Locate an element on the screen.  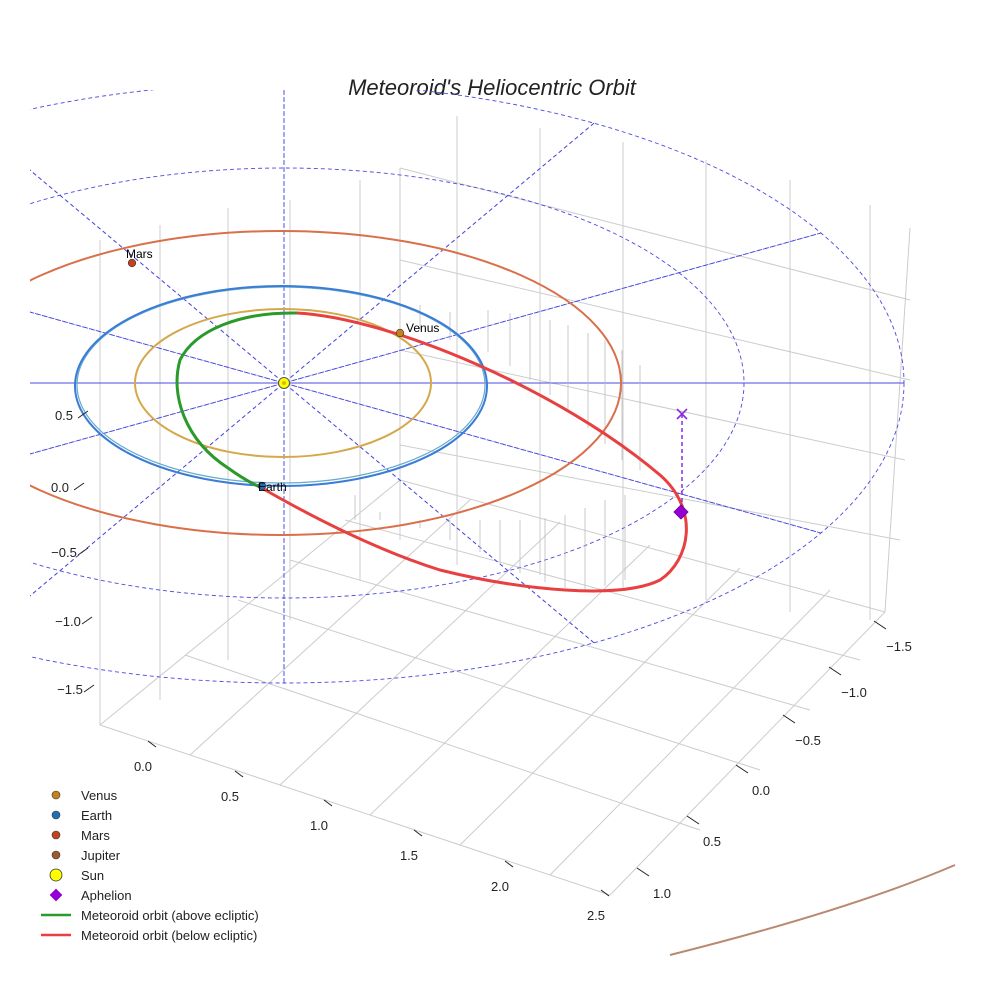
sun-core is located at coordinates (284, 383).